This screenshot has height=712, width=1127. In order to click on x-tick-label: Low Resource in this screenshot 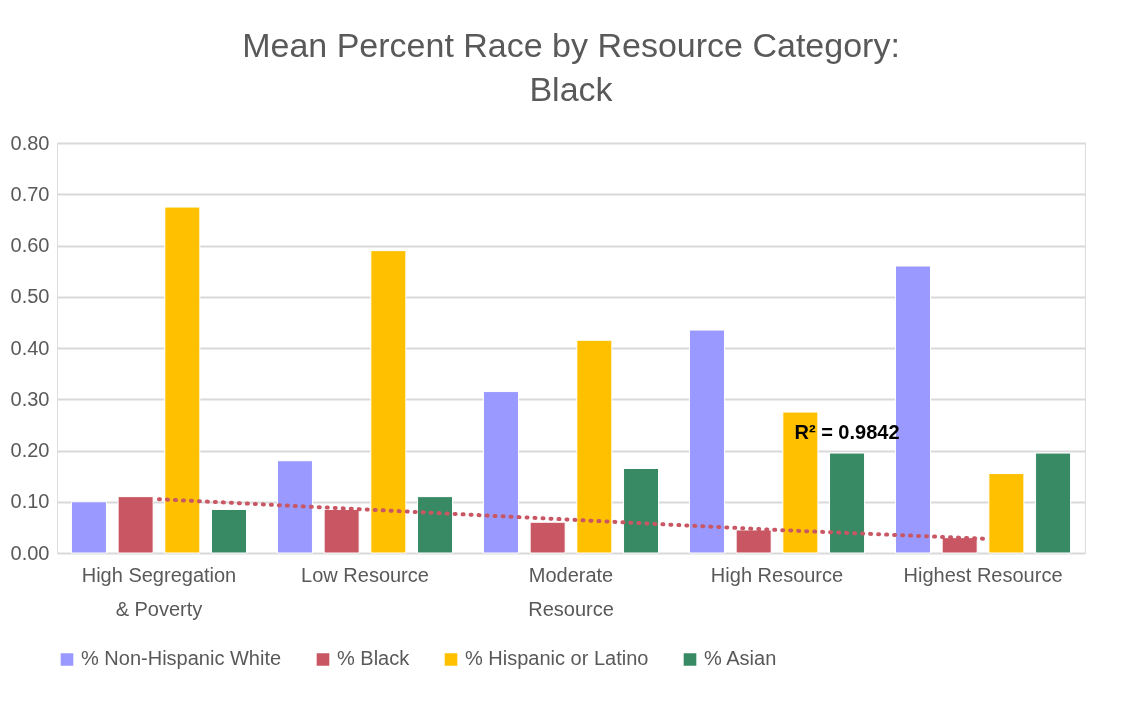, I will do `click(365, 574)`.